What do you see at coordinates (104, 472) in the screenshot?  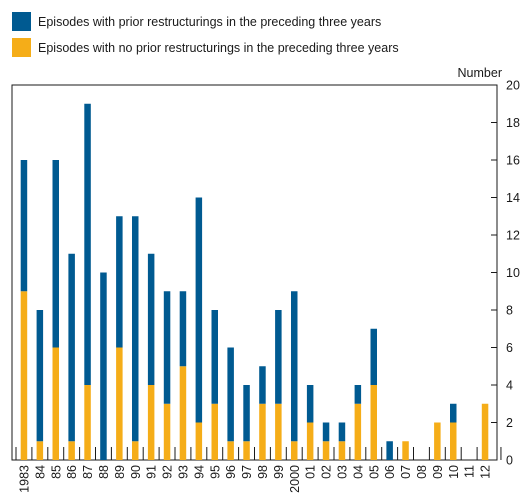 I see `x-tick-label-88: 88` at bounding box center [104, 472].